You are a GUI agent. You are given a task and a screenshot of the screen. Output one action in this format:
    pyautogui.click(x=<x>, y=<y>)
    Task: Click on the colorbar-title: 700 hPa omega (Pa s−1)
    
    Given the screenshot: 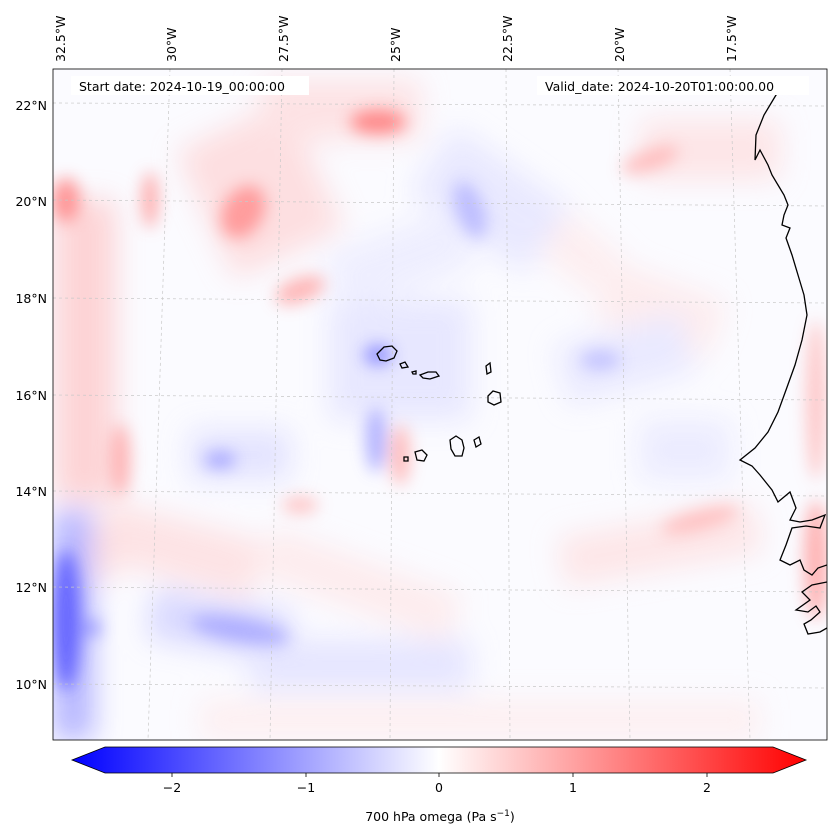 What is the action you would take?
    pyautogui.click(x=440, y=816)
    